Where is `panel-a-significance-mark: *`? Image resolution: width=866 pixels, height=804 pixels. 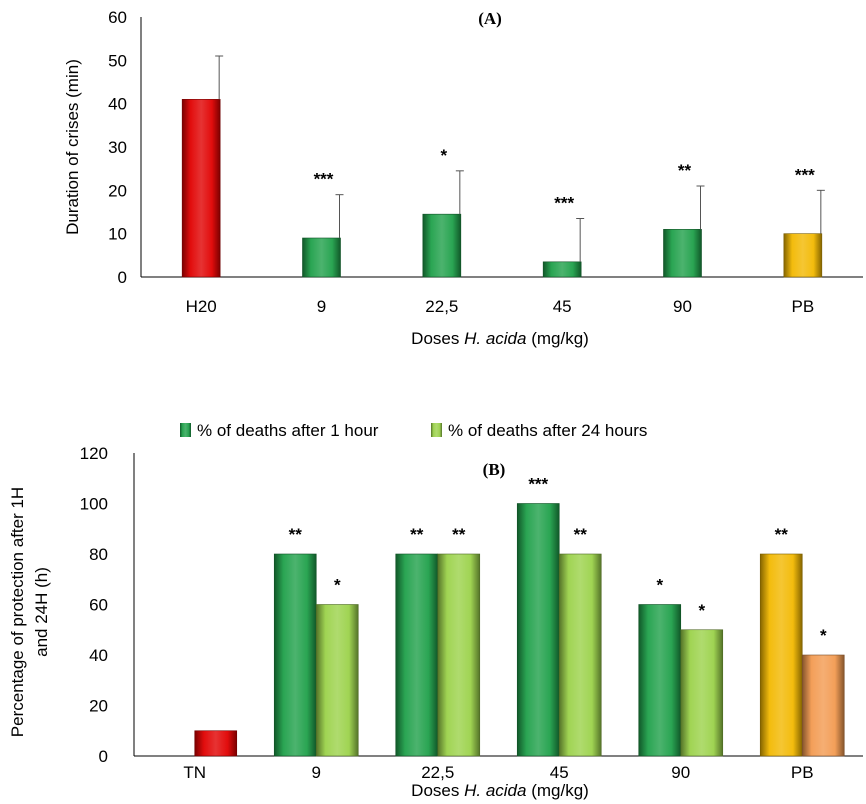
panel-a-significance-mark: * is located at coordinates (444, 155).